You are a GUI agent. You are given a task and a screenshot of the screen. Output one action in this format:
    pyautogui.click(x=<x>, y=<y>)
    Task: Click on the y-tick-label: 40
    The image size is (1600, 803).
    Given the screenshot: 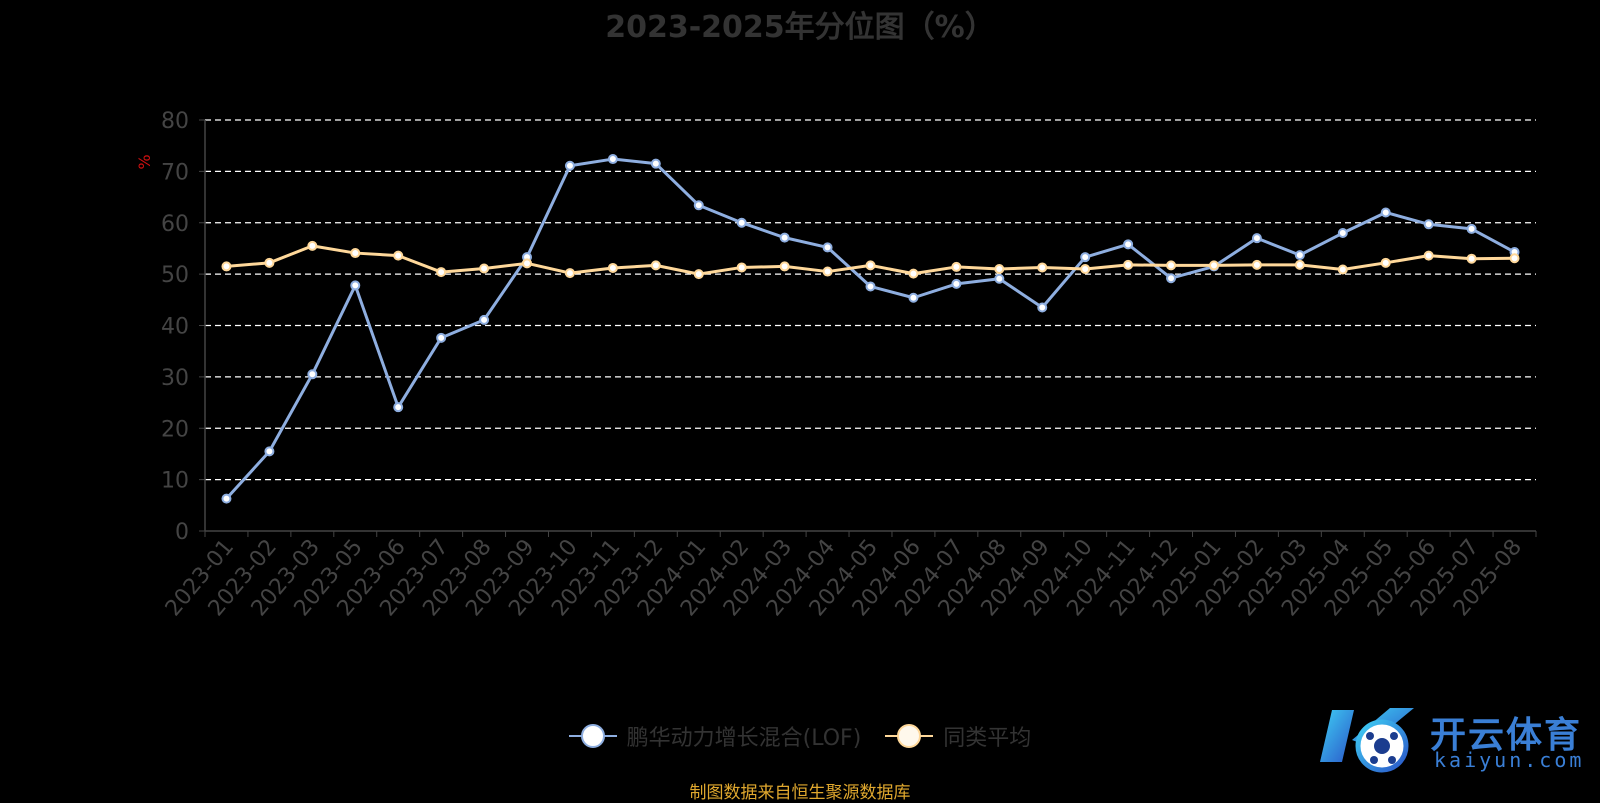 What is the action you would take?
    pyautogui.click(x=175, y=327)
    